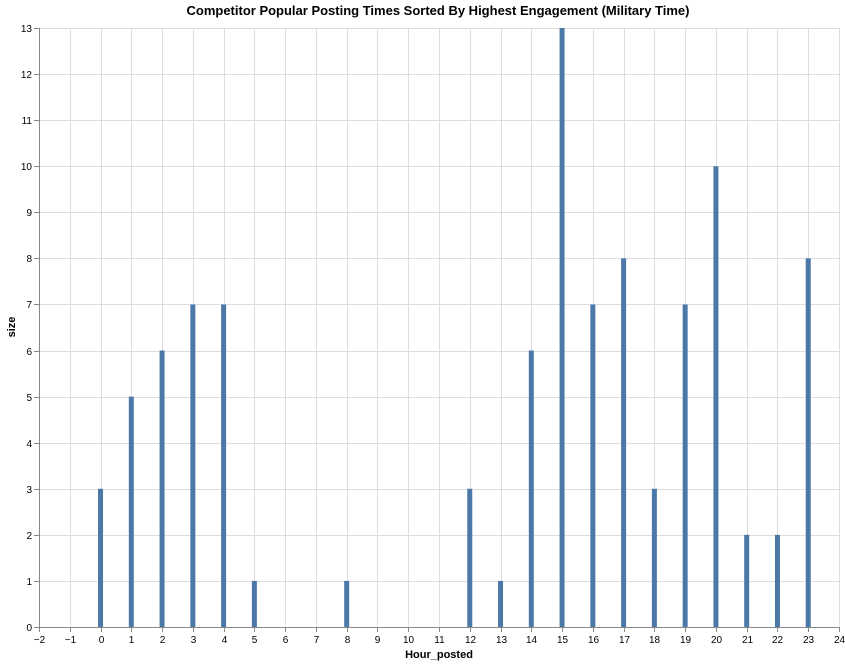  Describe the element at coordinates (594, 640) in the screenshot. I see `x-tick-label: 16` at that location.